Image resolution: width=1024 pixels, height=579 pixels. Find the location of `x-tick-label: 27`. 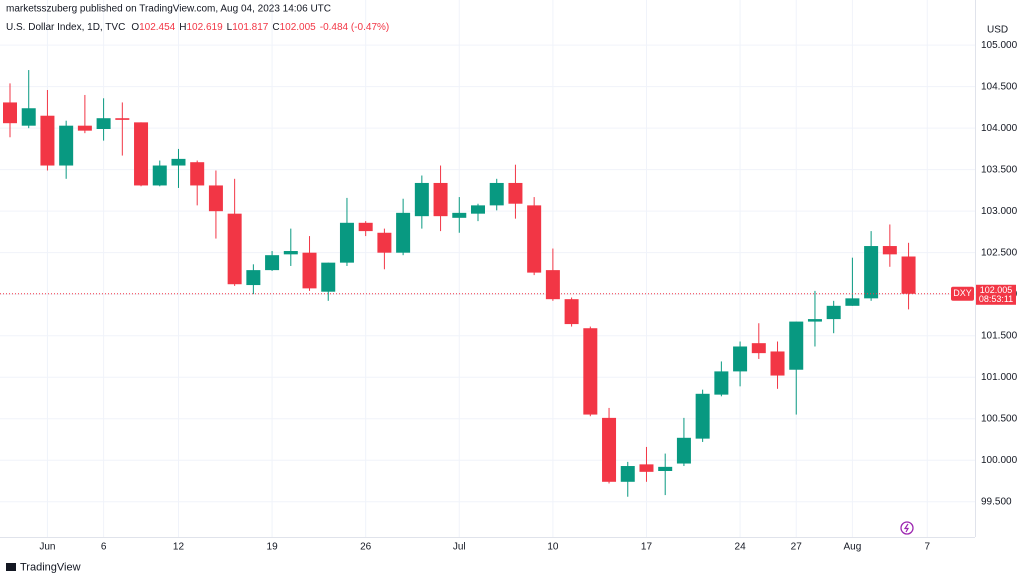

x-tick-label: 27 is located at coordinates (797, 547).